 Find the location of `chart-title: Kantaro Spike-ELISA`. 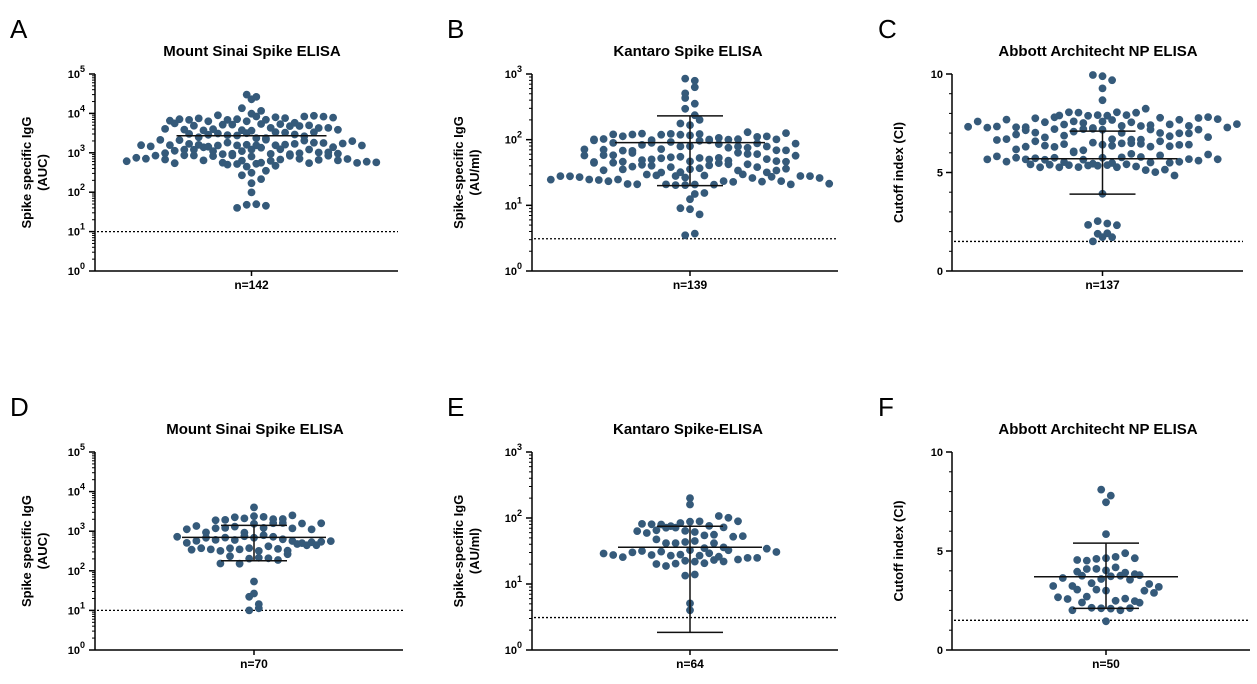

chart-title: Kantaro Spike-ELISA is located at coordinates (688, 429).